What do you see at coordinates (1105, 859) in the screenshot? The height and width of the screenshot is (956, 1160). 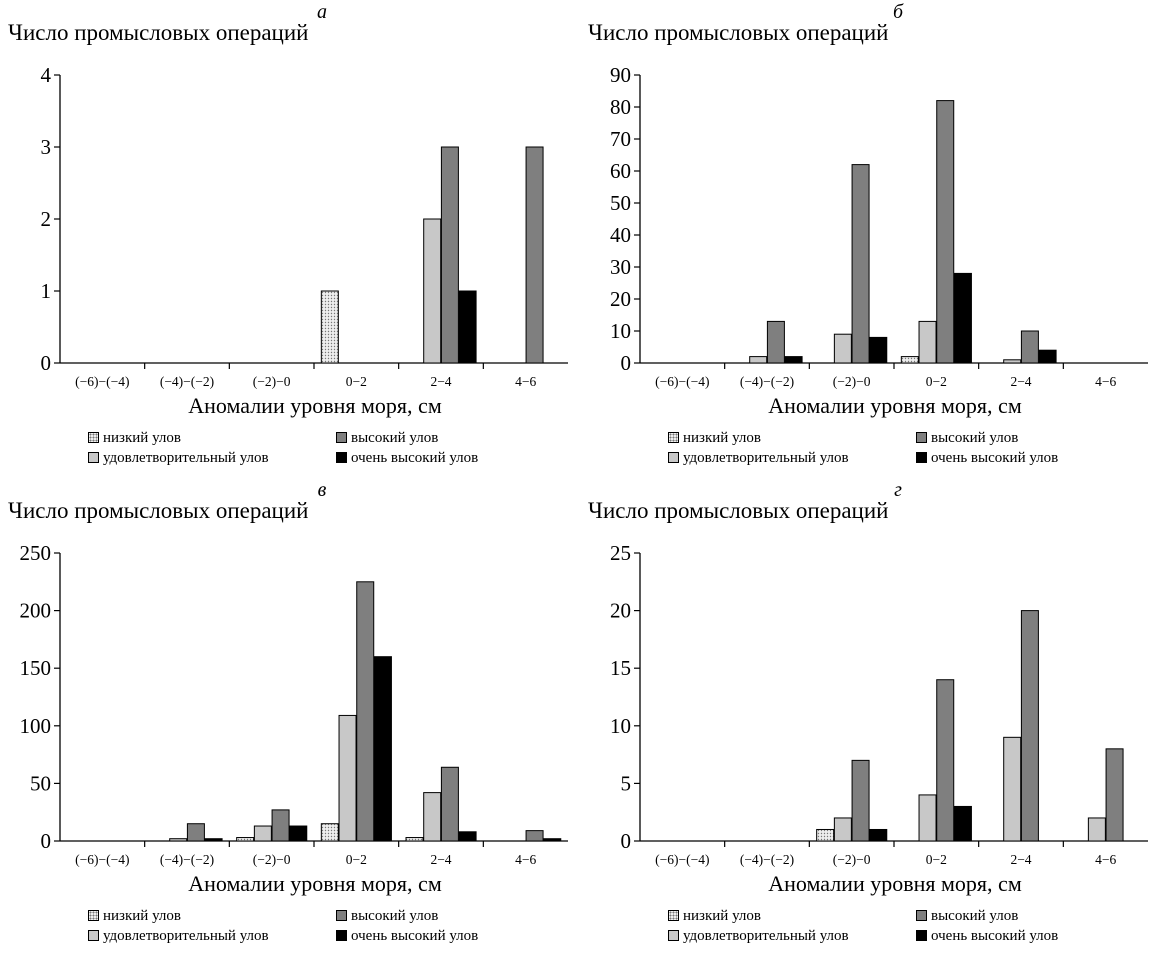 I see `x-tick-label: 4−6` at bounding box center [1105, 859].